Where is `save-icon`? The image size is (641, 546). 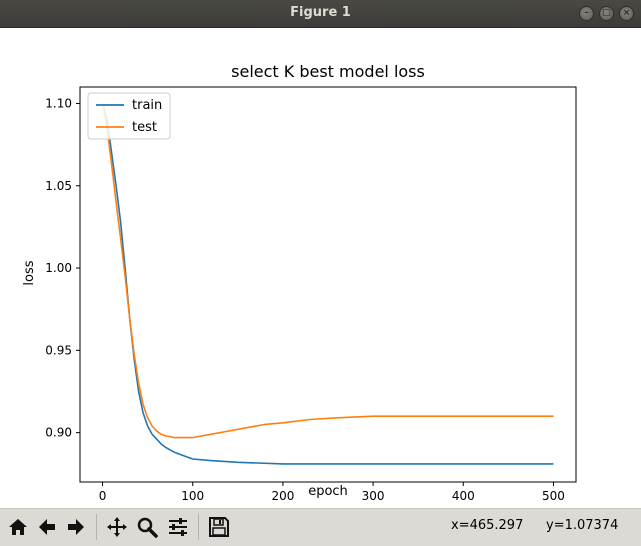 save-icon is located at coordinates (219, 527).